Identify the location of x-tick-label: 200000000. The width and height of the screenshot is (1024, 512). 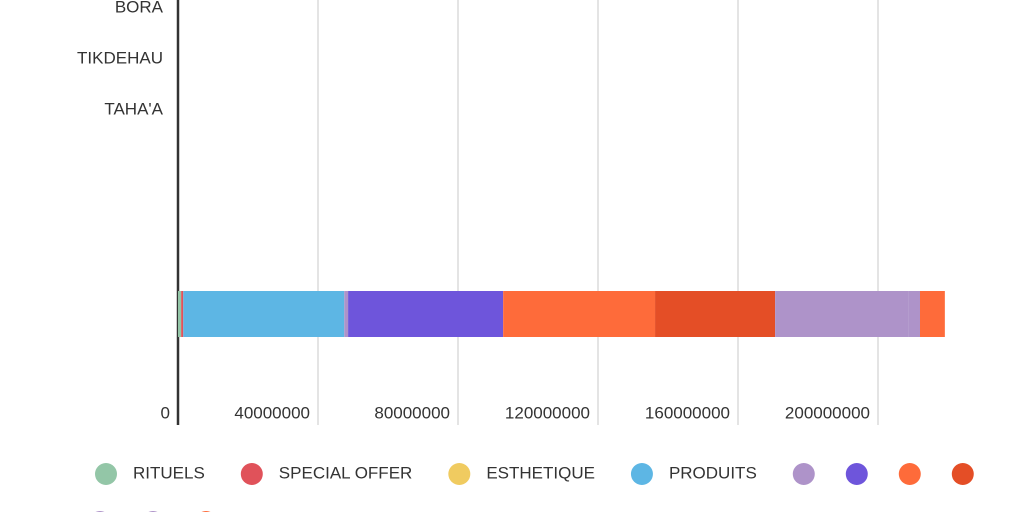
(827, 412).